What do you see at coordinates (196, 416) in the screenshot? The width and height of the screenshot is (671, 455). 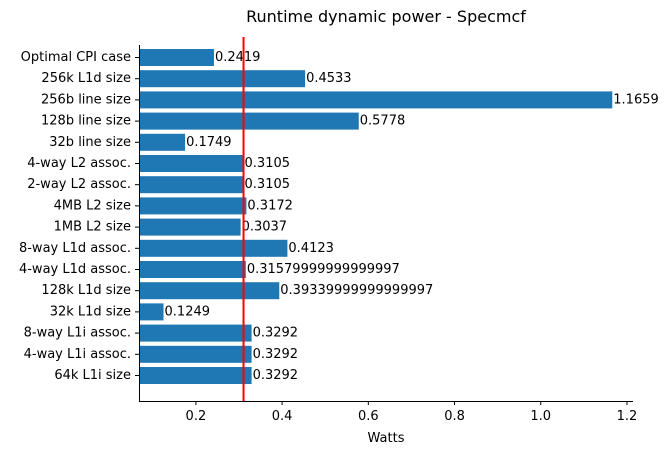 I see `x-tick-label: 0.2` at bounding box center [196, 416].